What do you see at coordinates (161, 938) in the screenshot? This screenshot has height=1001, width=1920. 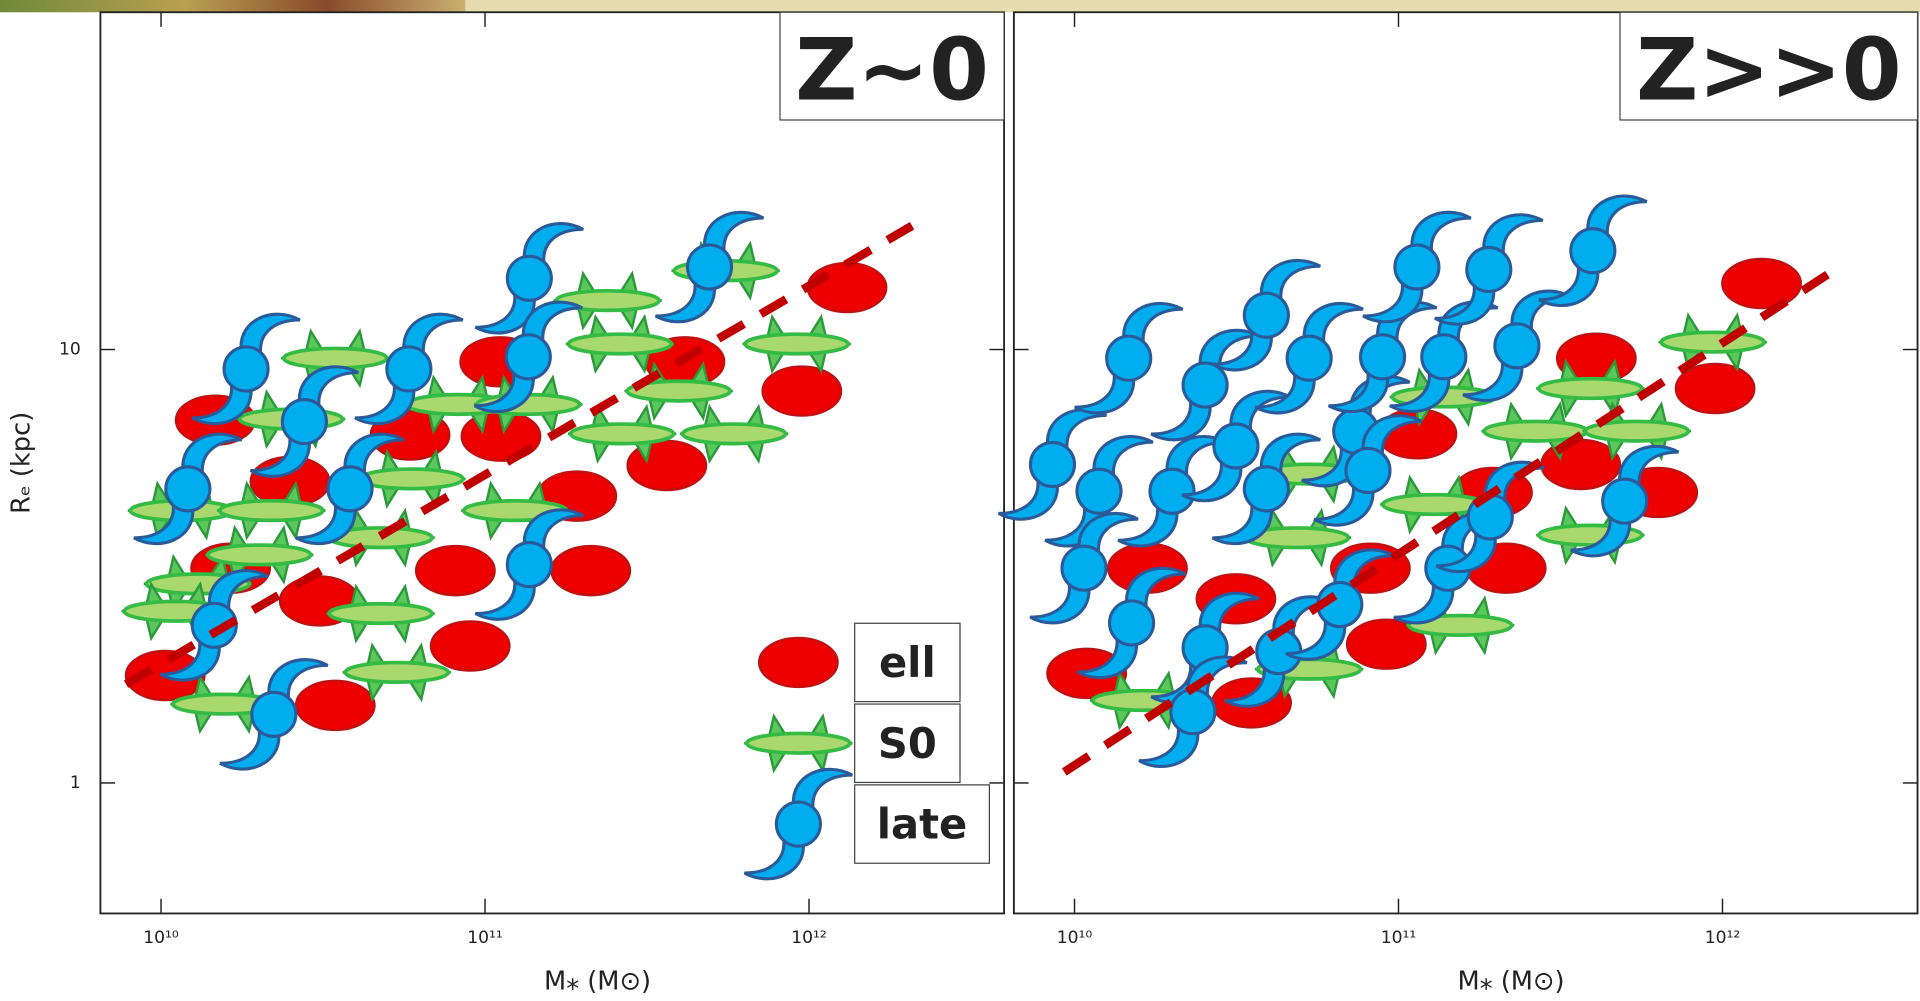 I see `x-tick-label: 10¹⁰` at bounding box center [161, 938].